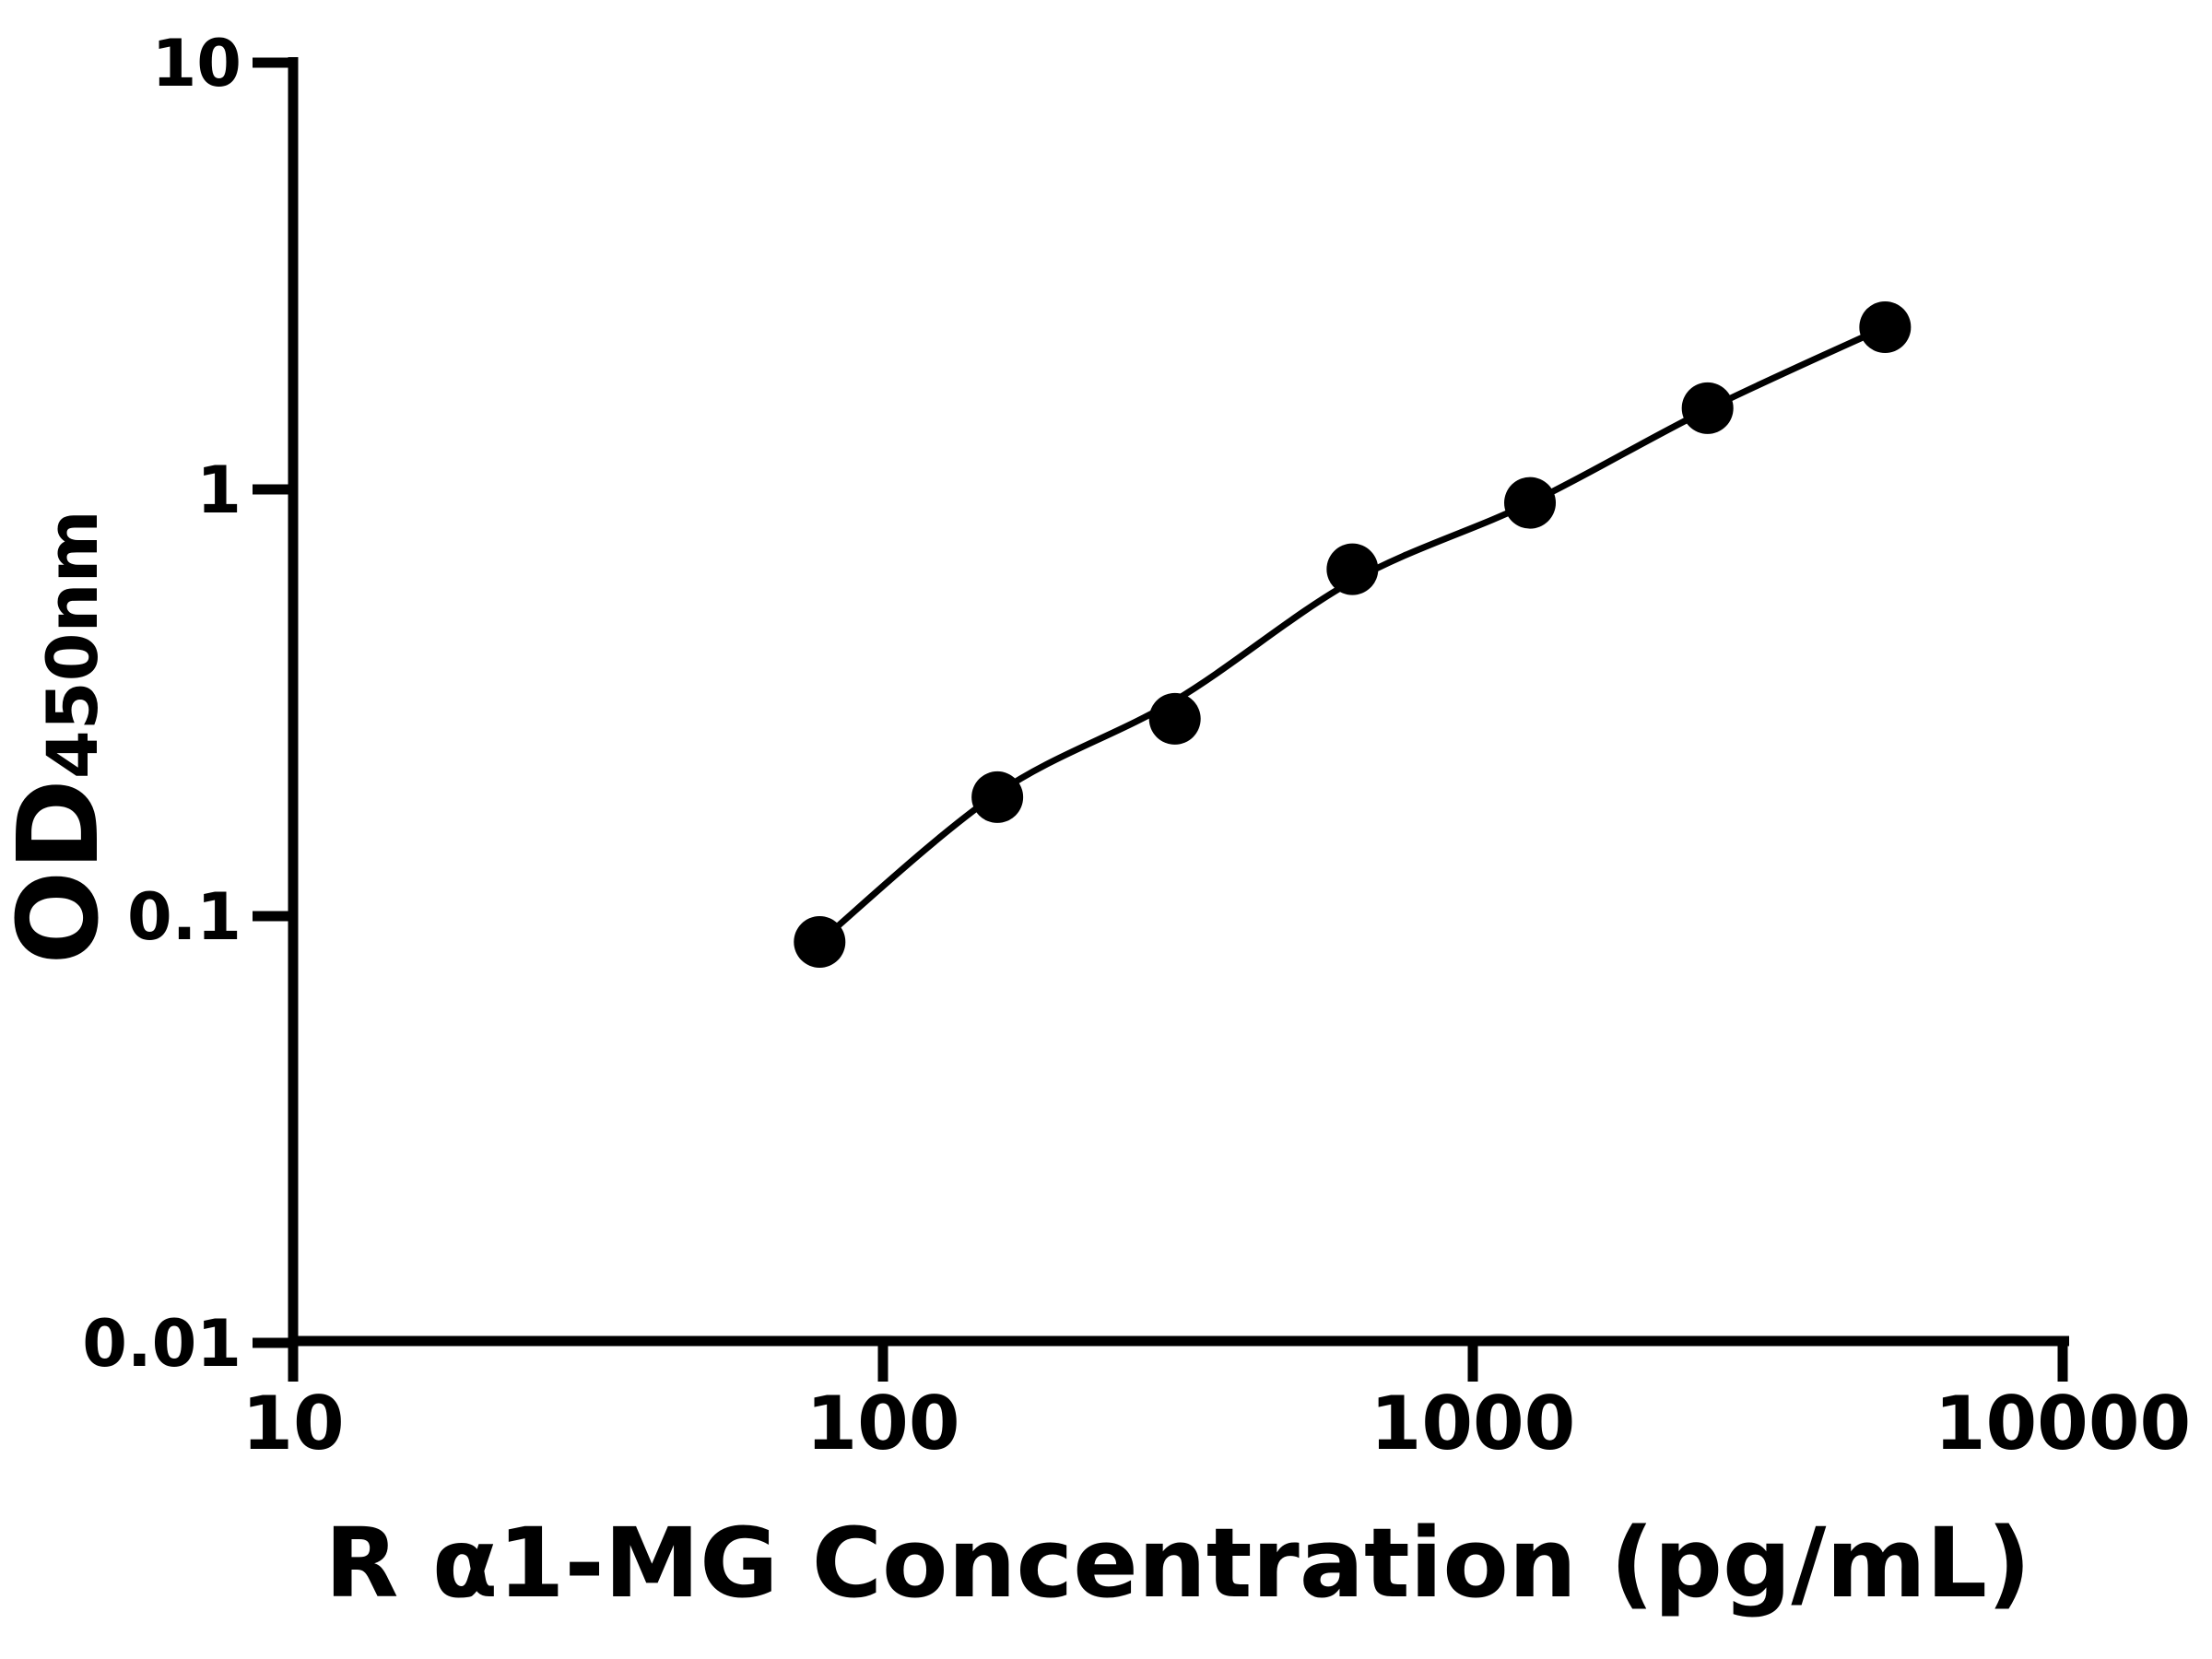  I want to click on y-axis-title-main: OD, so click(62, 872).